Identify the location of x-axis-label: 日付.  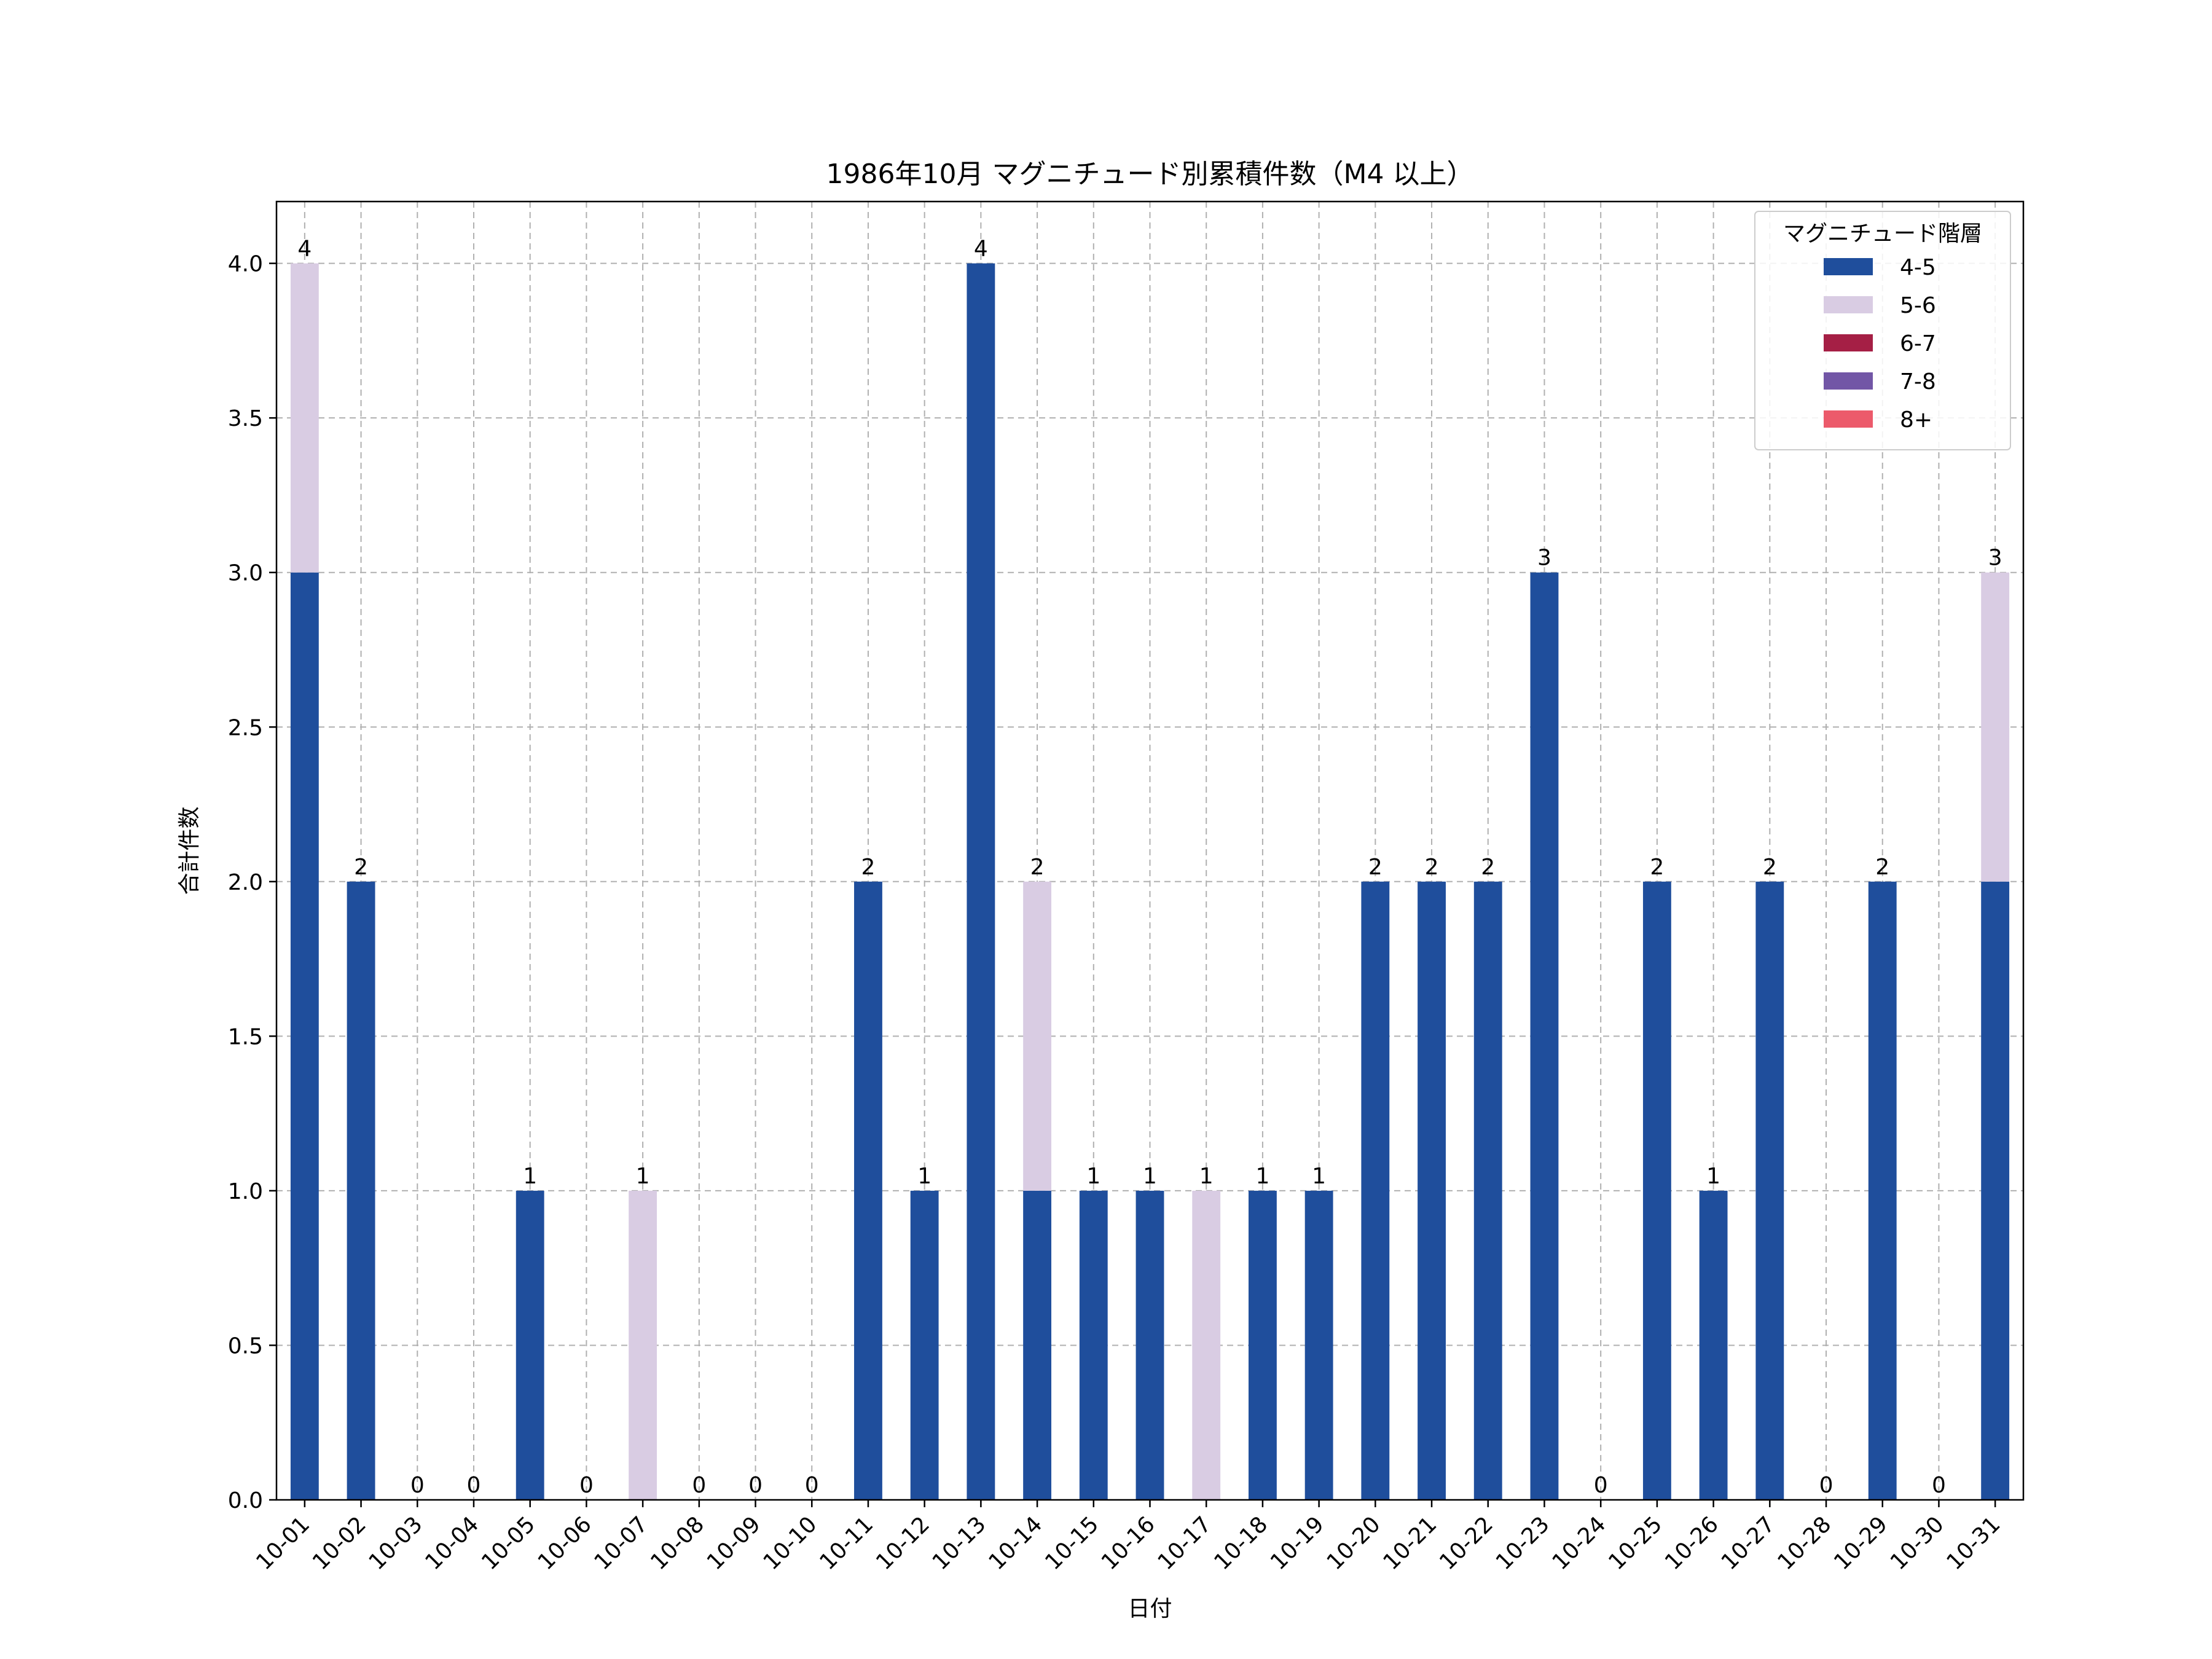
(1150, 1609).